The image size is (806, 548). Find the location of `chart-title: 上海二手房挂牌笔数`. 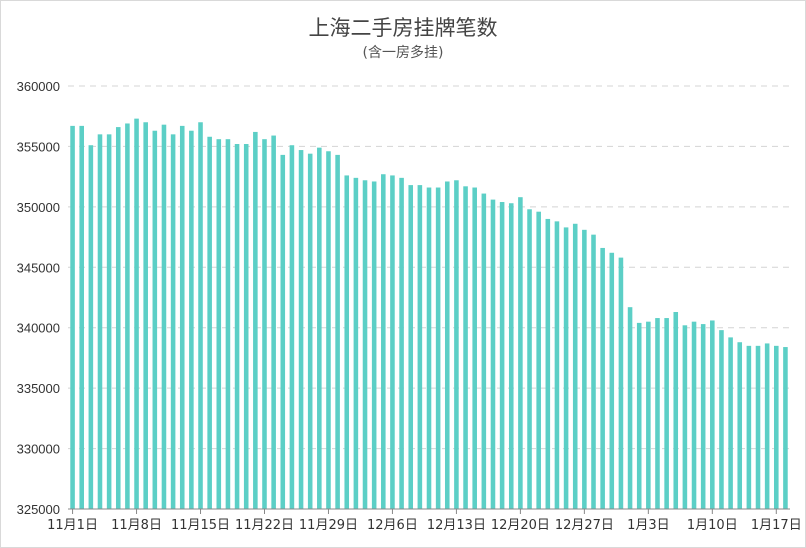

chart-title: 上海二手房挂牌笔数 is located at coordinates (403, 28).